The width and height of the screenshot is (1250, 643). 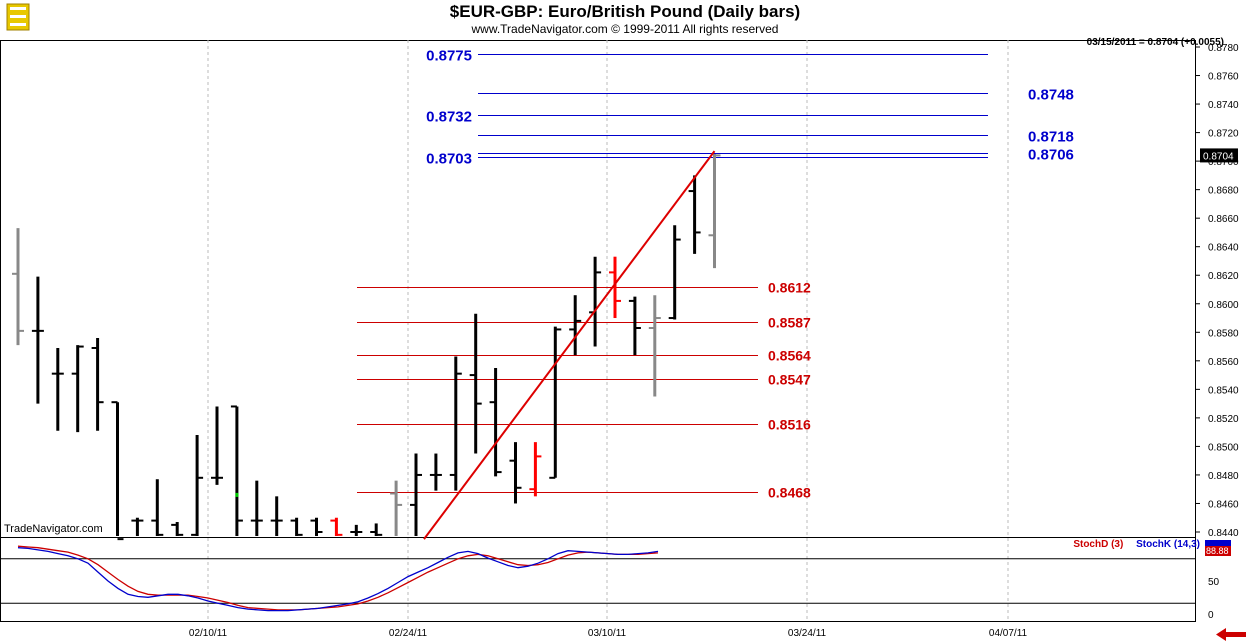 I want to click on y-tick-label: 0.8480, so click(x=1223, y=476).